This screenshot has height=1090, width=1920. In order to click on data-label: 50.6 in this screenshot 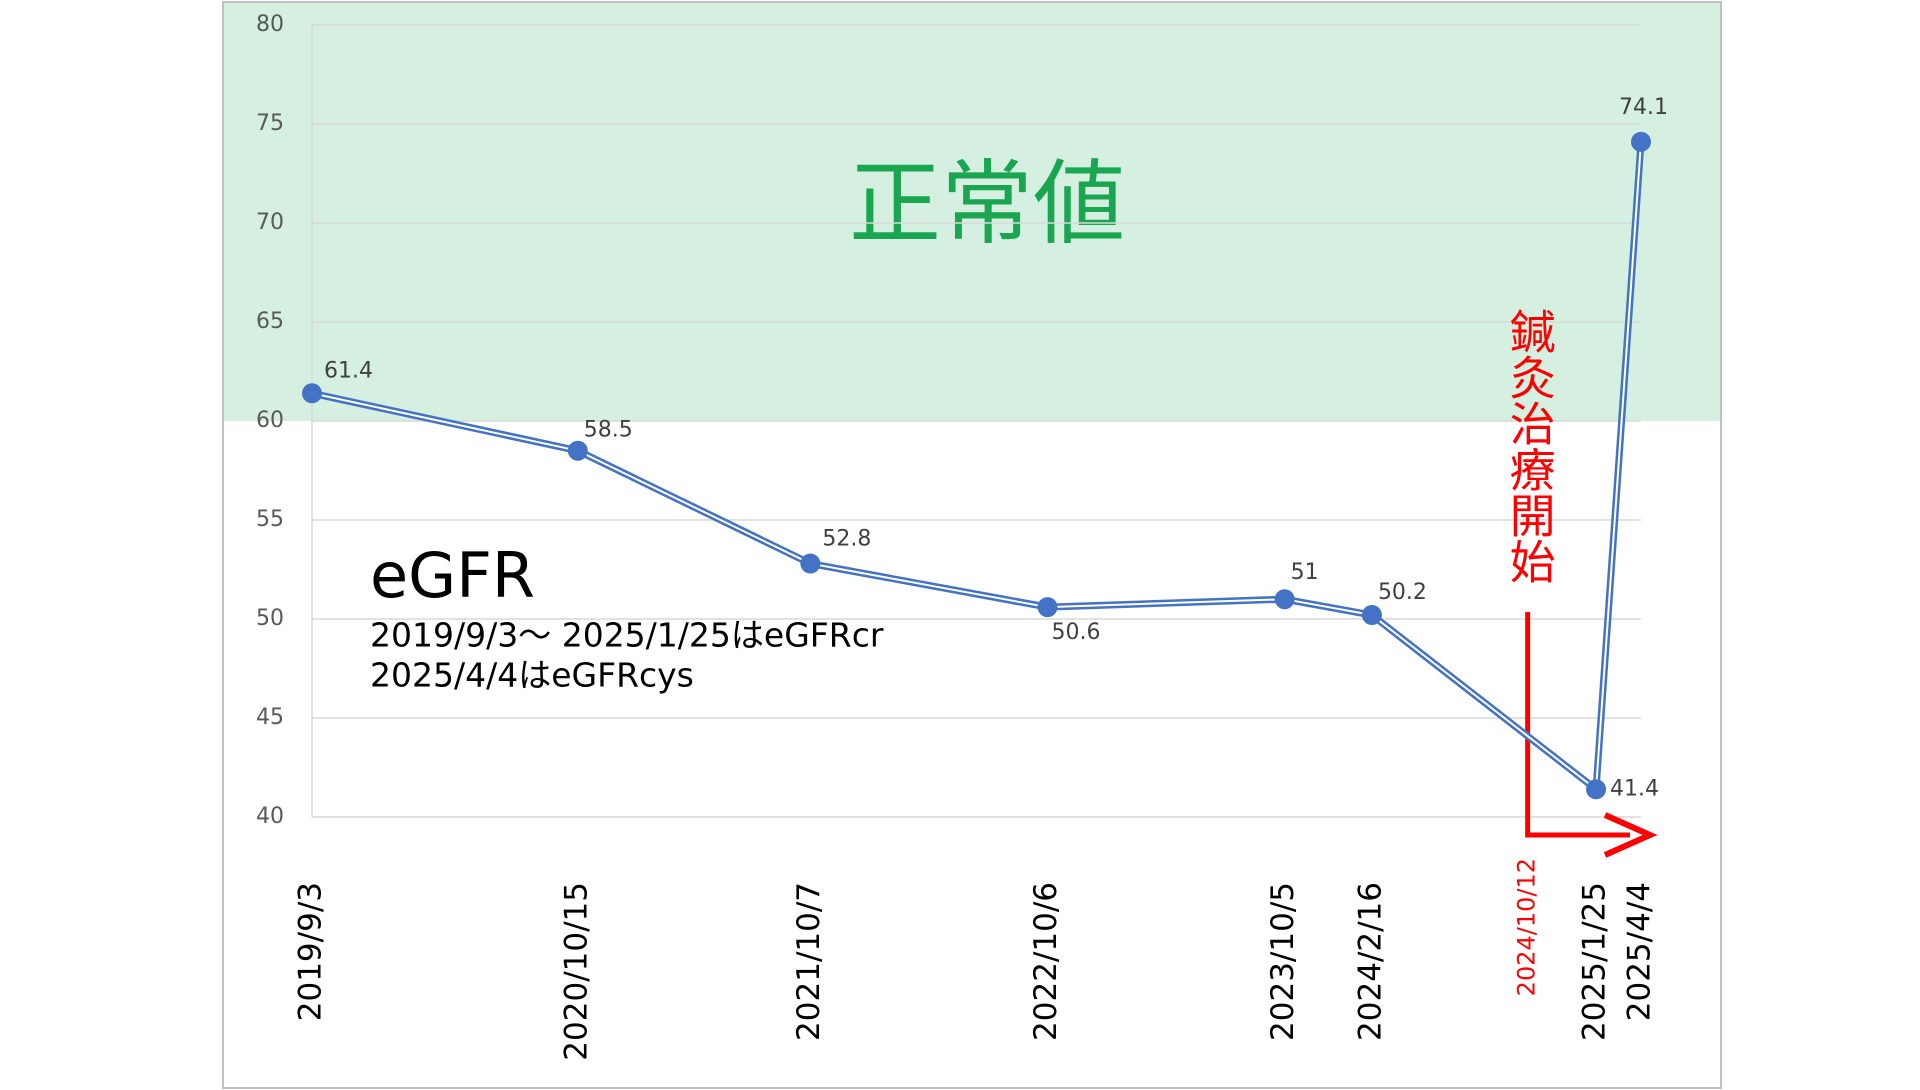, I will do `click(1076, 632)`.